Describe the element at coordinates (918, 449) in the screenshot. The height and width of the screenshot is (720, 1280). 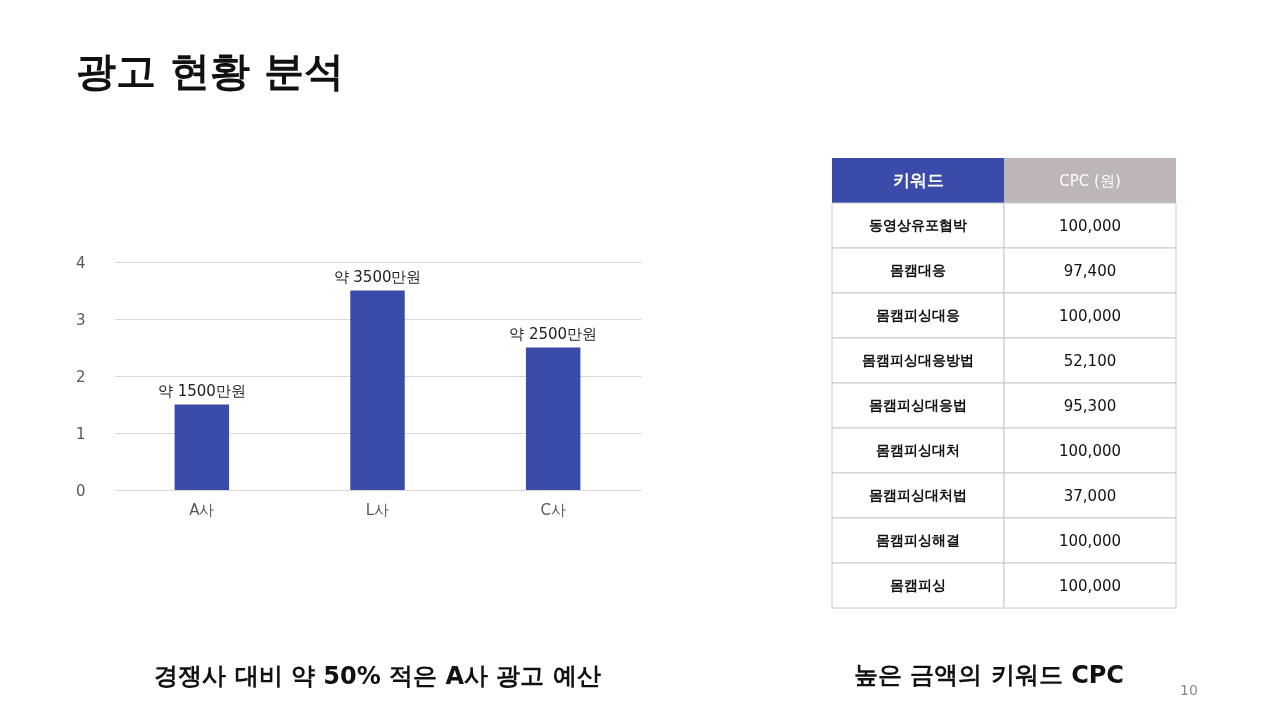
I see `category-label: 몸캠피싱대처` at that location.